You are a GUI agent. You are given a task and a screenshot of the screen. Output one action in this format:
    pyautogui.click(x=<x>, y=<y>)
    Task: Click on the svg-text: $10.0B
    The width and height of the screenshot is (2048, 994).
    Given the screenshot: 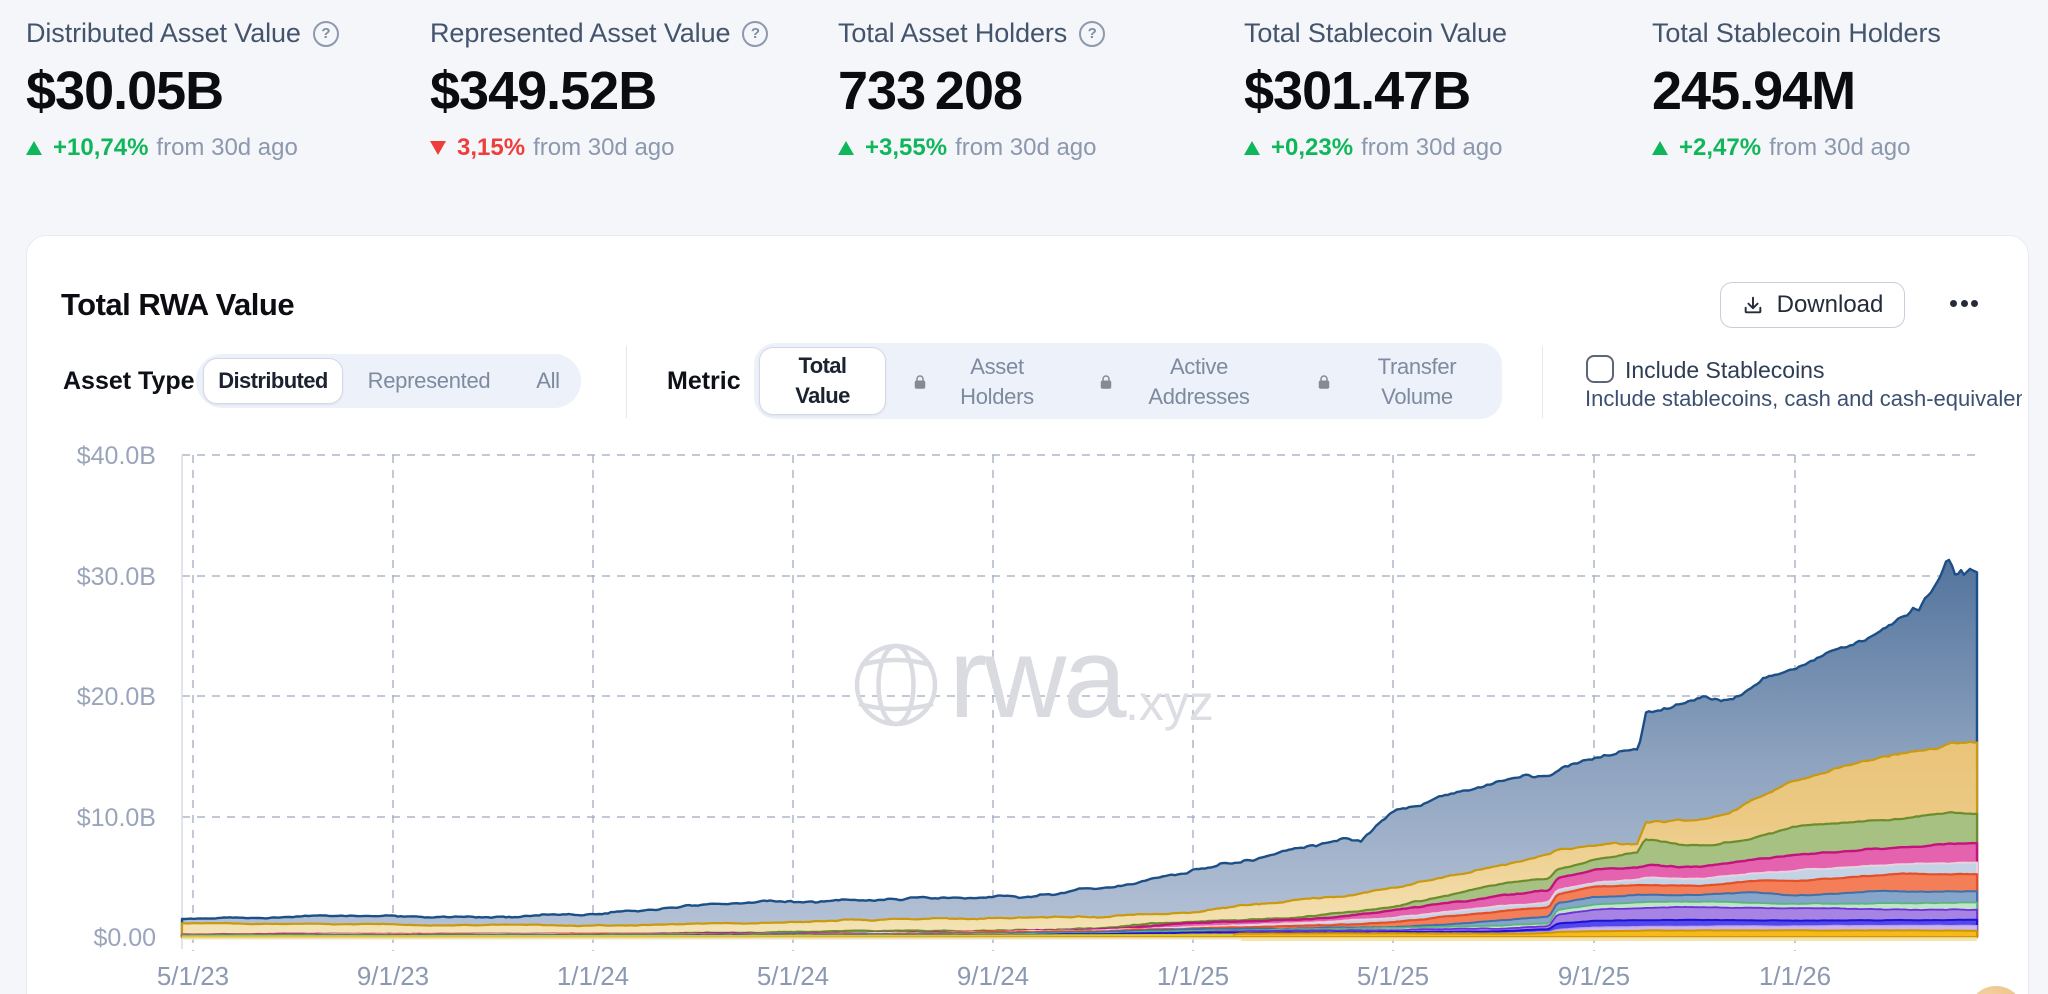 What is the action you would take?
    pyautogui.click(x=116, y=818)
    